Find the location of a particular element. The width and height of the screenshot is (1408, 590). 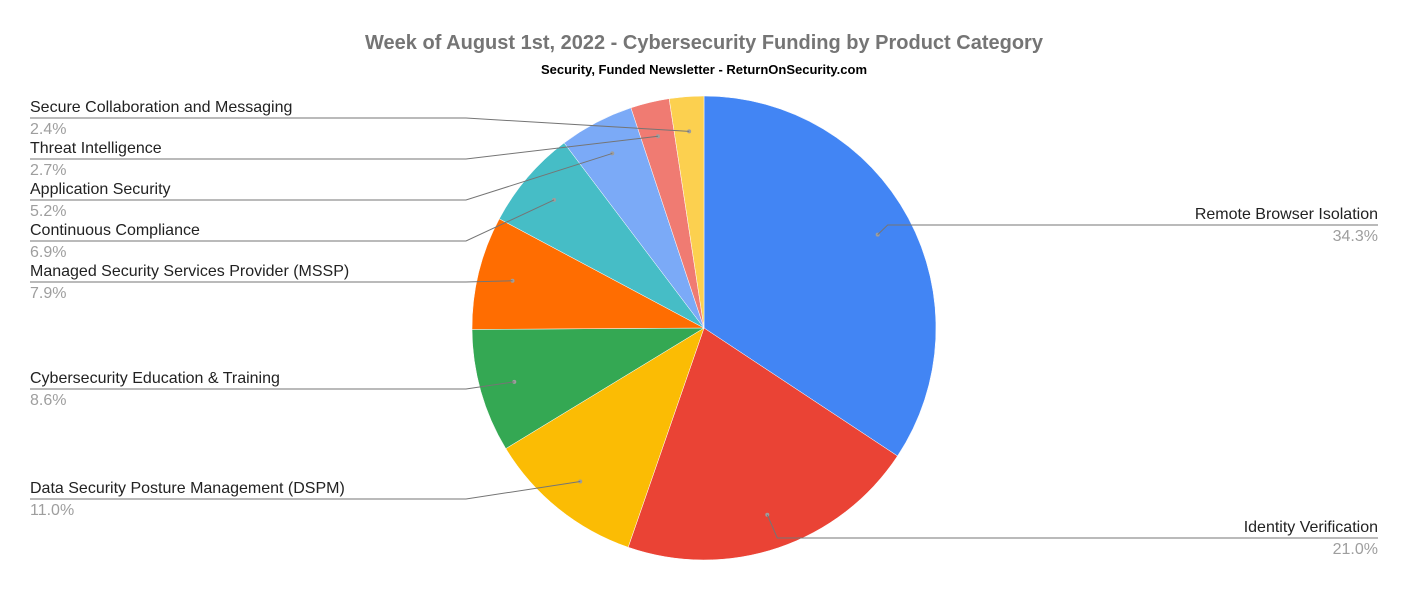

slice-percentage-label: 8.6% is located at coordinates (48, 400).